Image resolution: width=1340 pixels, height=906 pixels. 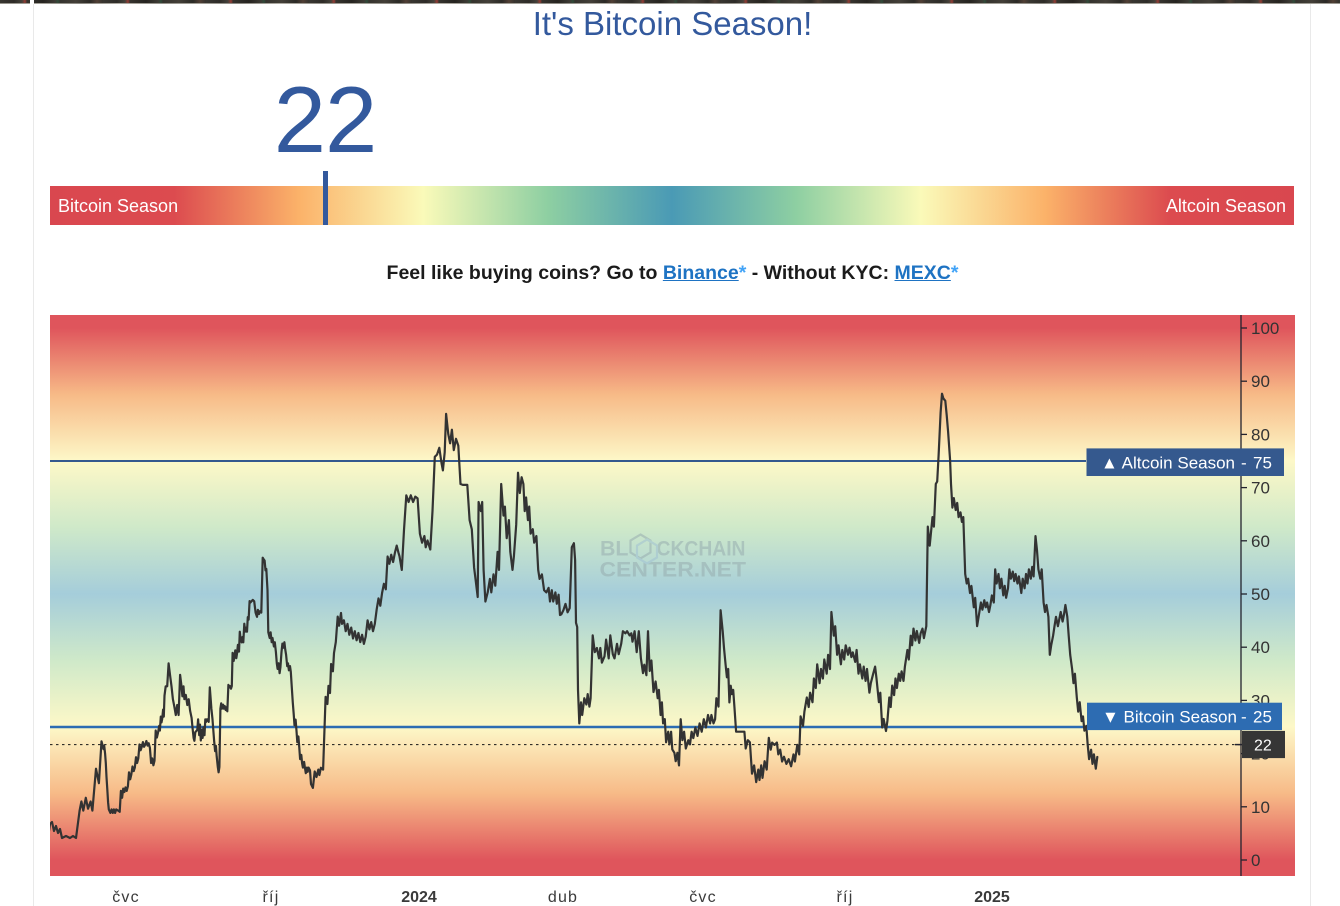 What do you see at coordinates (563, 897) in the screenshot?
I see `svg-text: dub` at bounding box center [563, 897].